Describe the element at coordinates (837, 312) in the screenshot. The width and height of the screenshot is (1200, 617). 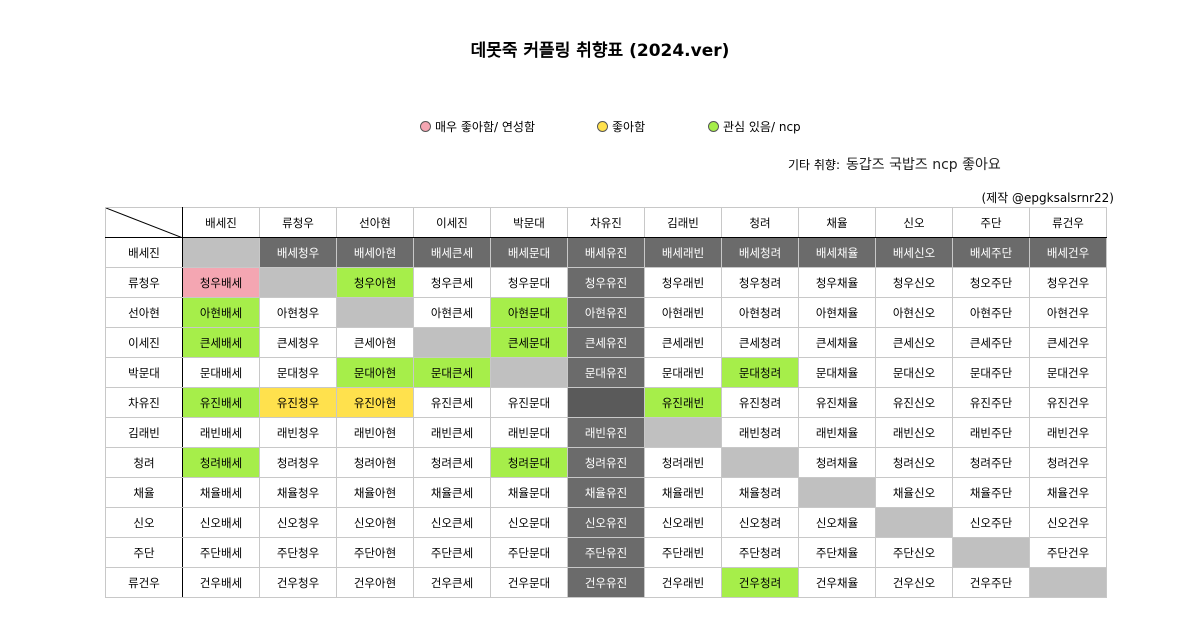
I see `pair-cell: 아현채율` at that location.